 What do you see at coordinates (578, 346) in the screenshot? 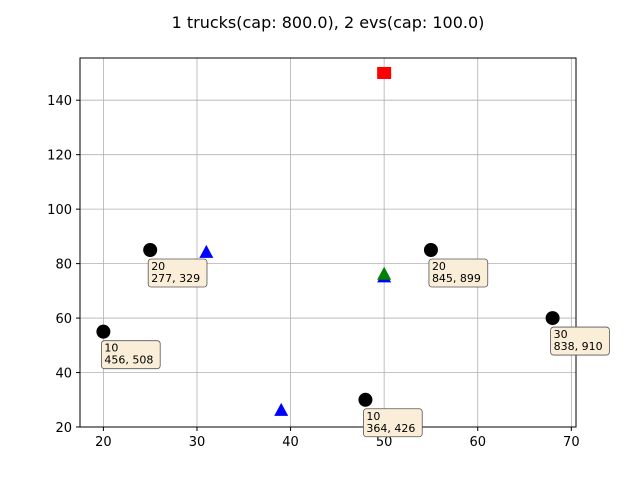
I see `annotation-text: 838, 910` at bounding box center [578, 346].